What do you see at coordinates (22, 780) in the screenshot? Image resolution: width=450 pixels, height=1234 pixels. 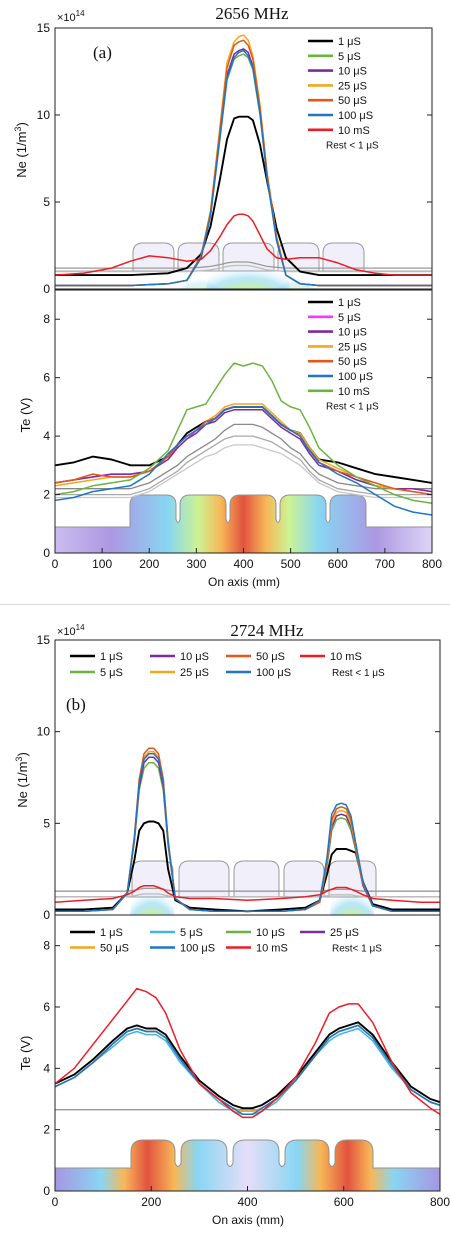 I see `panel-b-ne-ylabel: Ne (1/m3)` at bounding box center [22, 780].